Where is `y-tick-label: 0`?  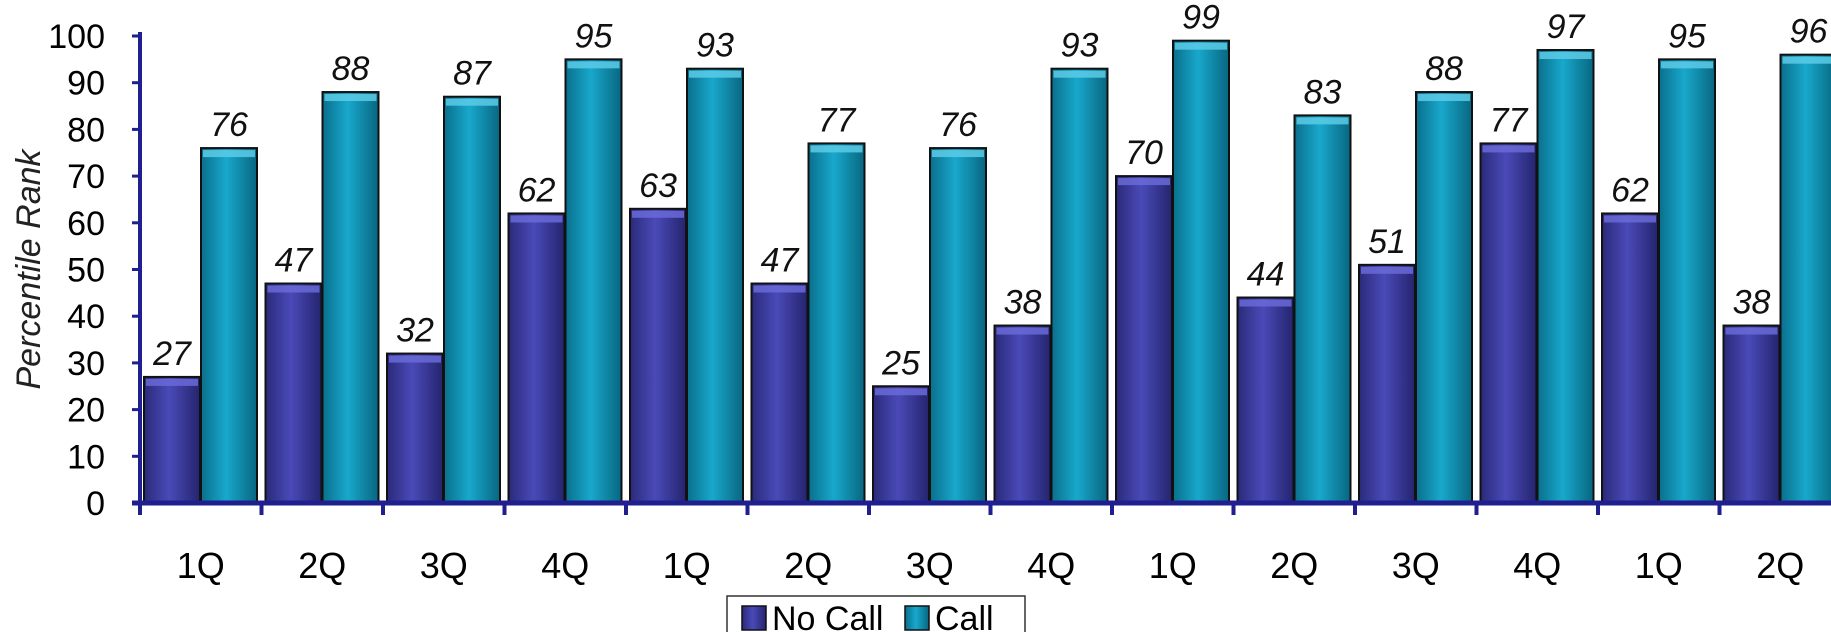 y-tick-label: 0 is located at coordinates (95, 504).